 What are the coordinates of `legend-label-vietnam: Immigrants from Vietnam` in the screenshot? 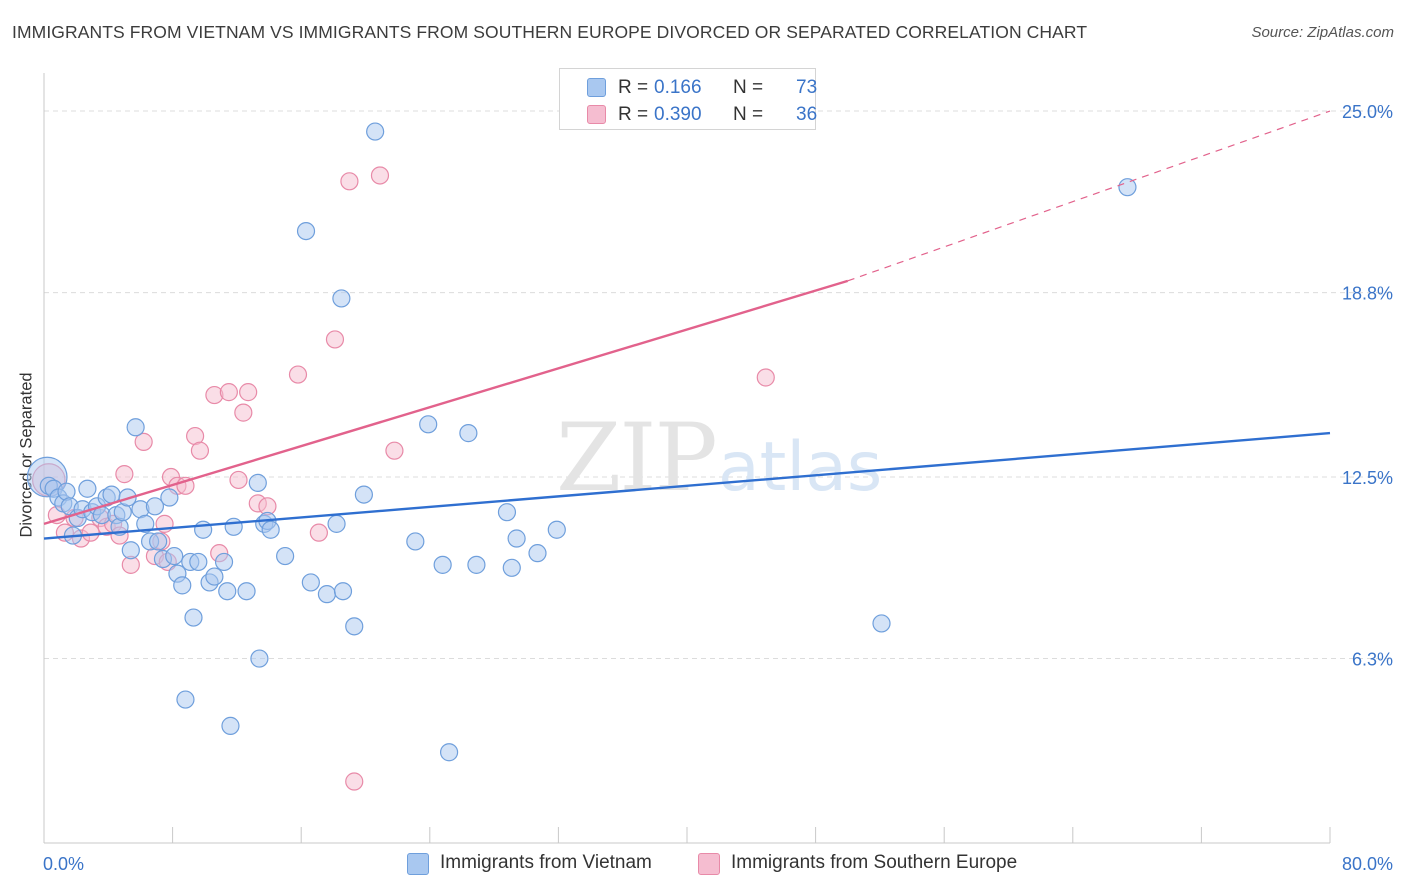 It's located at (546, 862).